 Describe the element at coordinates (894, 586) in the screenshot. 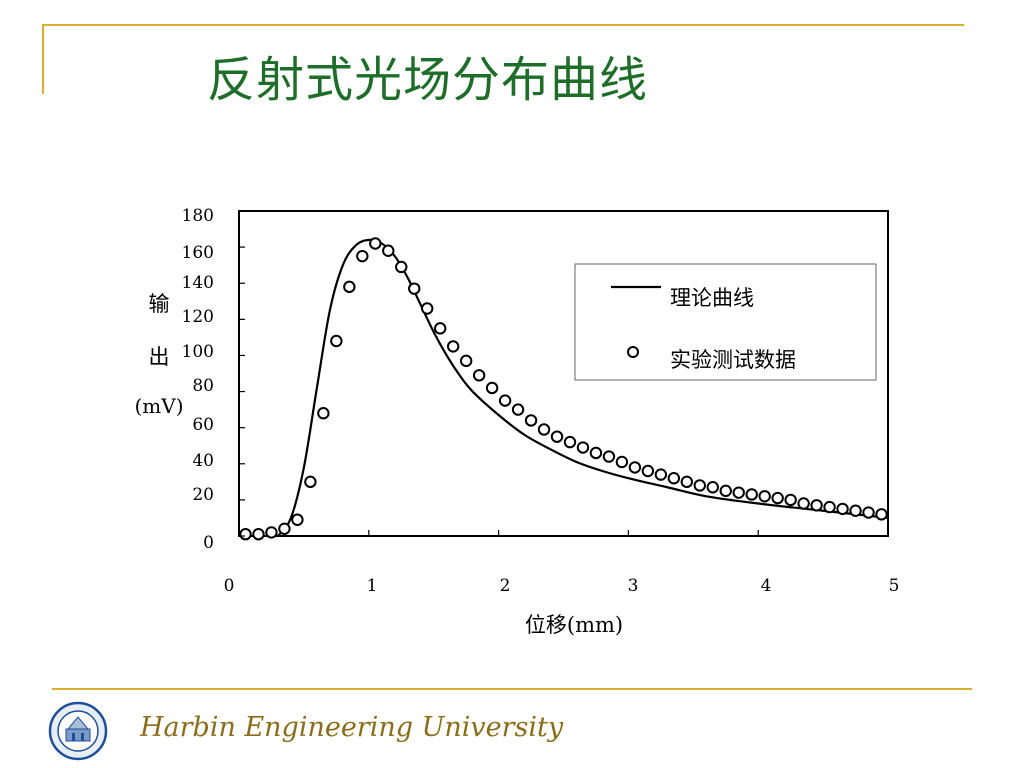

I see `x-tick-label: 5` at that location.